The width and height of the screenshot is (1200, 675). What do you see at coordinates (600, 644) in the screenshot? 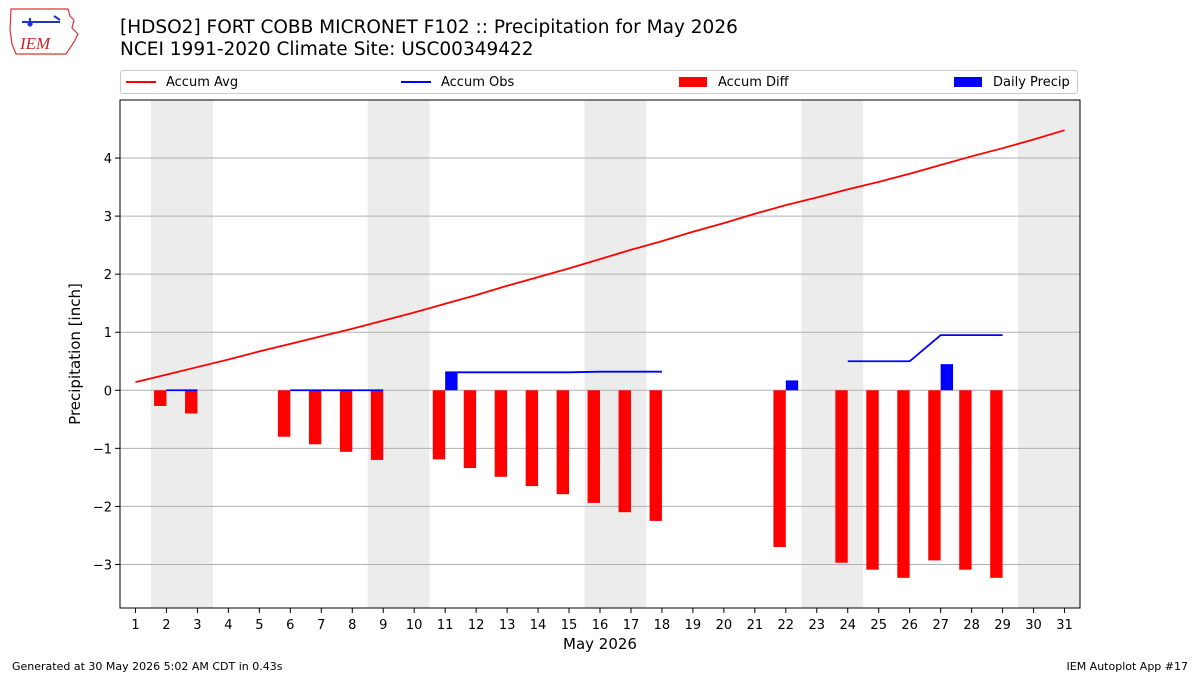
I see `x-axis-label: May 2026` at bounding box center [600, 644].